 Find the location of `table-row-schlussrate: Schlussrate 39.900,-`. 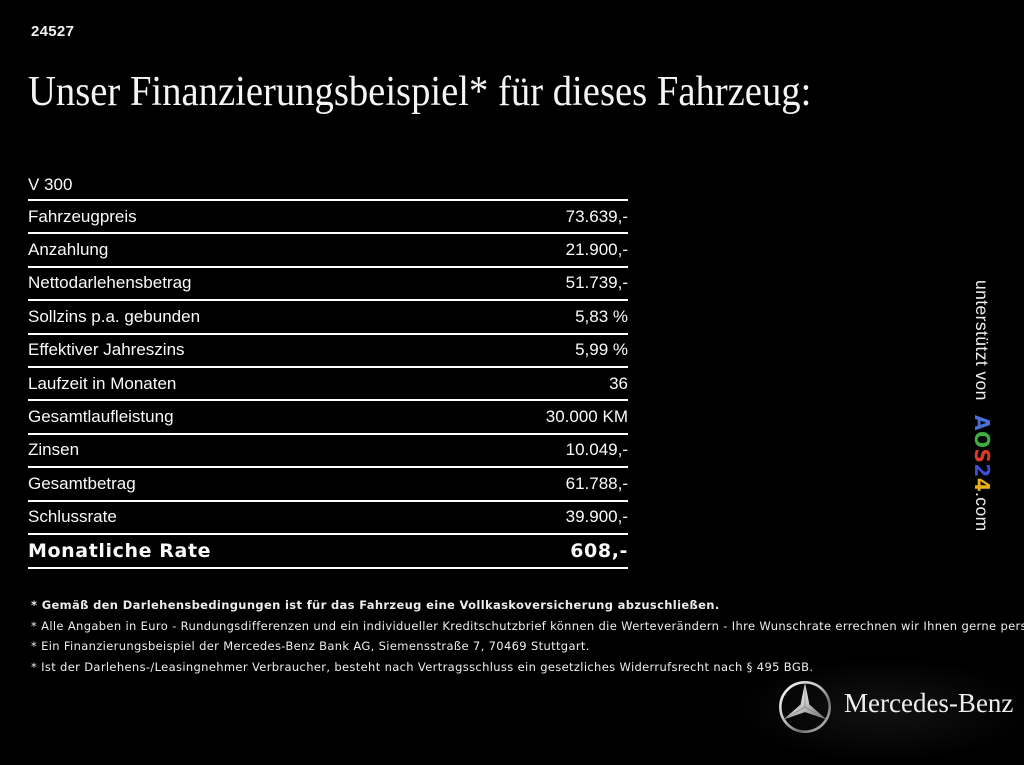

table-row-schlussrate: Schlussrate 39.900,- is located at coordinates (328, 518).